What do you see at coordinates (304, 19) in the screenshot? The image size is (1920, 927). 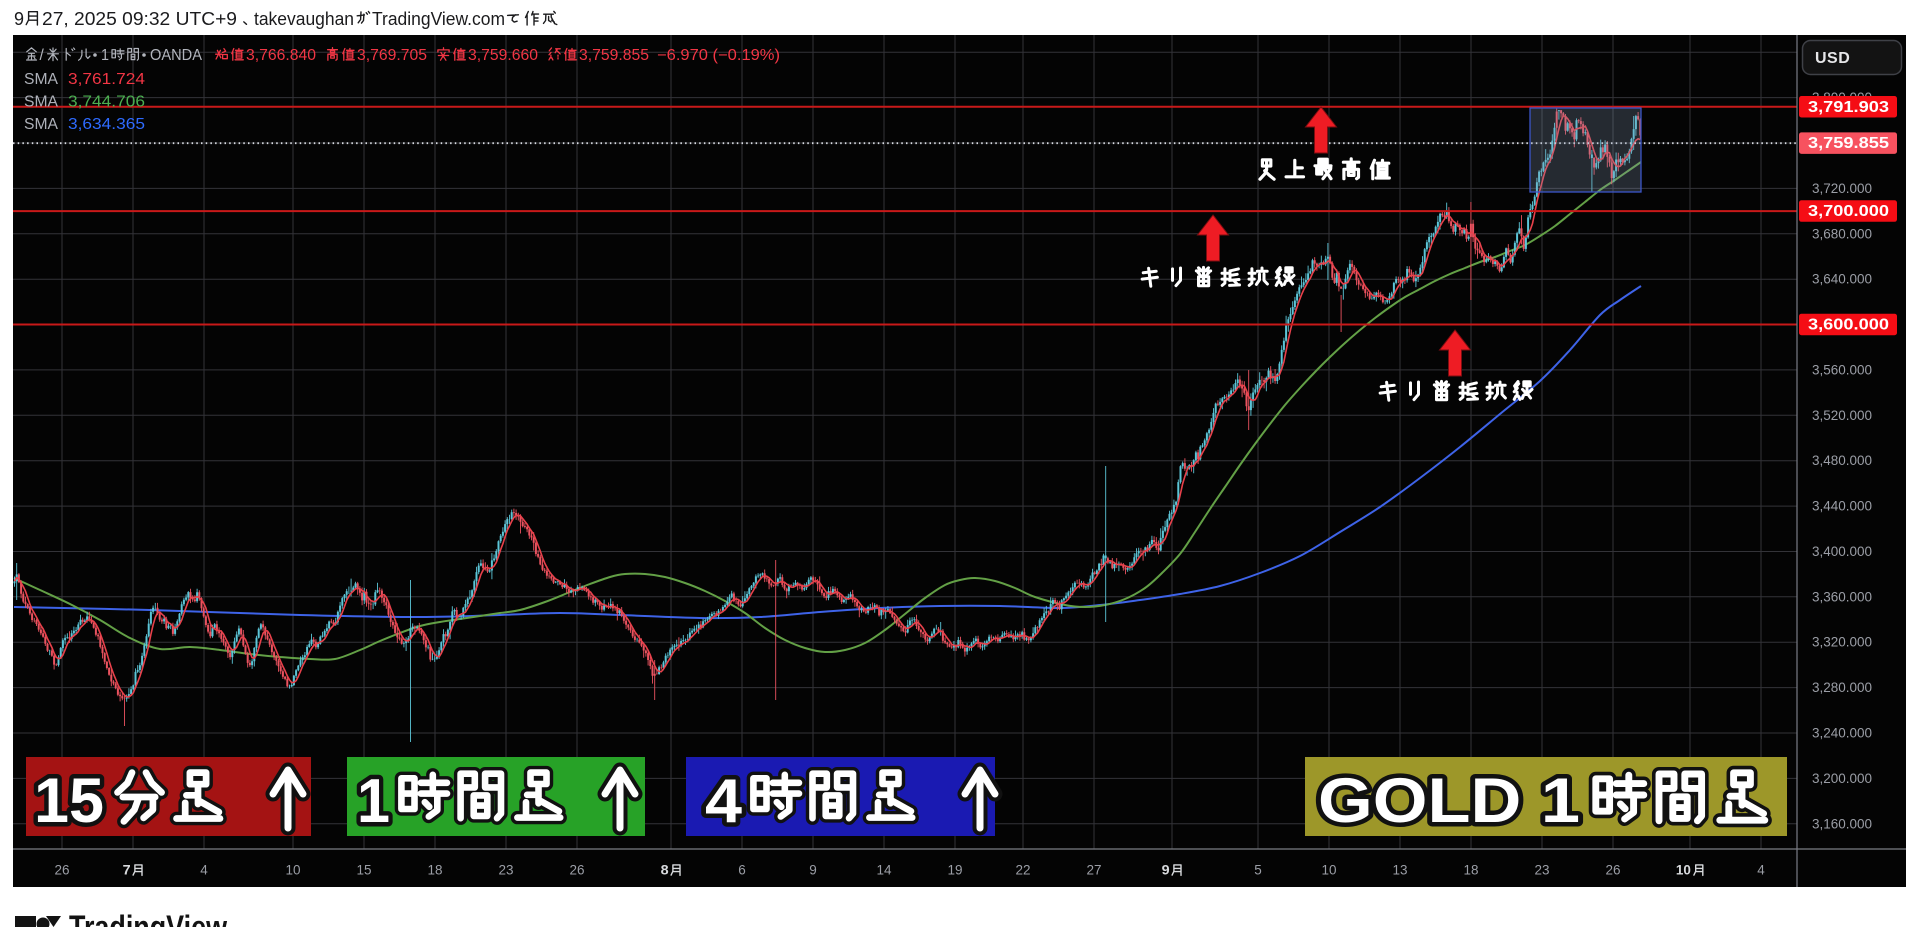 I see `svg-text: takevaughan` at bounding box center [304, 19].